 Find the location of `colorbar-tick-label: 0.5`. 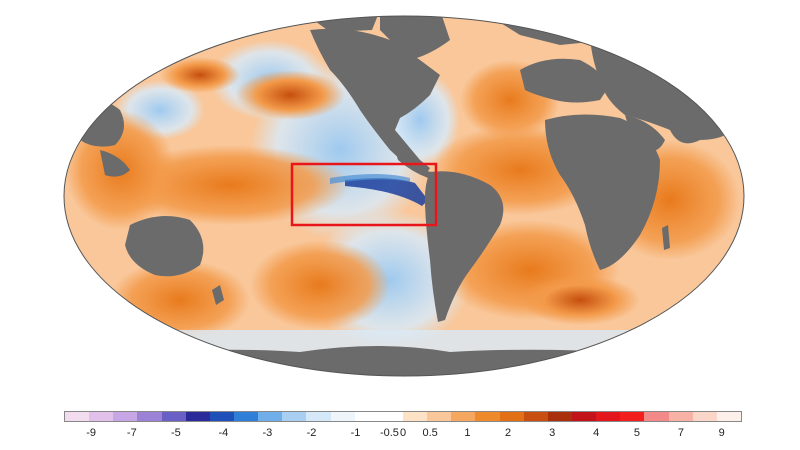

colorbar-tick-label: 0.5 is located at coordinates (430, 433).